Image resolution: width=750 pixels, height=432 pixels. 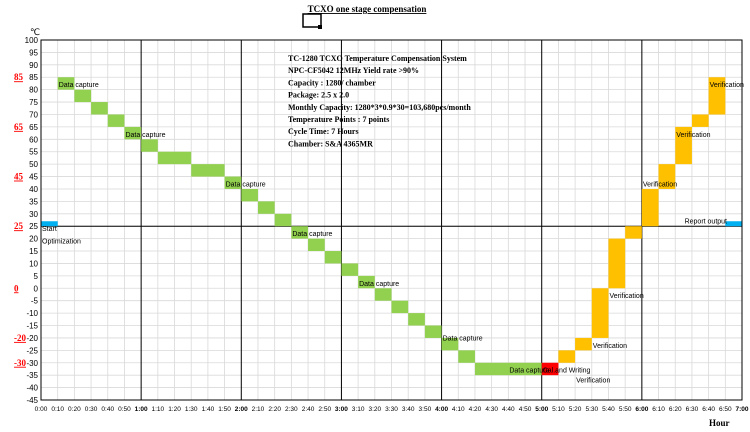 What do you see at coordinates (19, 127) in the screenshot?
I see `marked-y-tick-label: 65` at bounding box center [19, 127].